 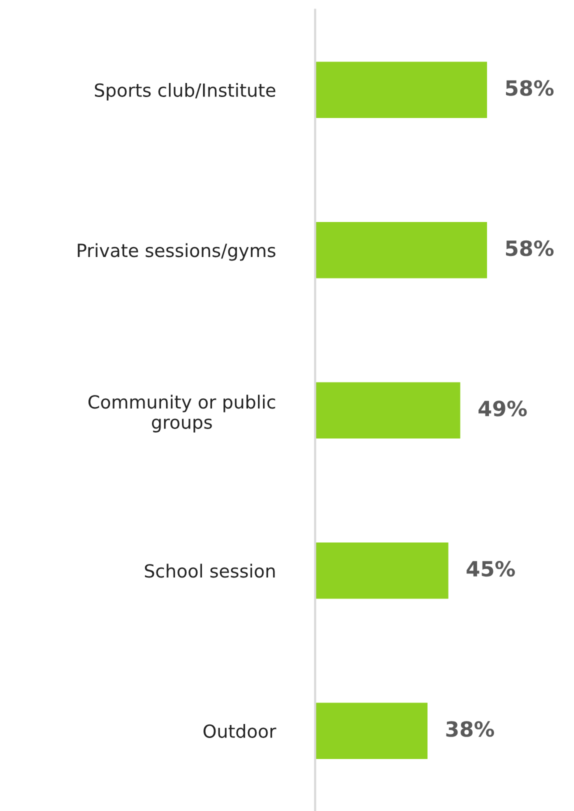 I want to click on y-tick-label: School session, so click(x=209, y=571).